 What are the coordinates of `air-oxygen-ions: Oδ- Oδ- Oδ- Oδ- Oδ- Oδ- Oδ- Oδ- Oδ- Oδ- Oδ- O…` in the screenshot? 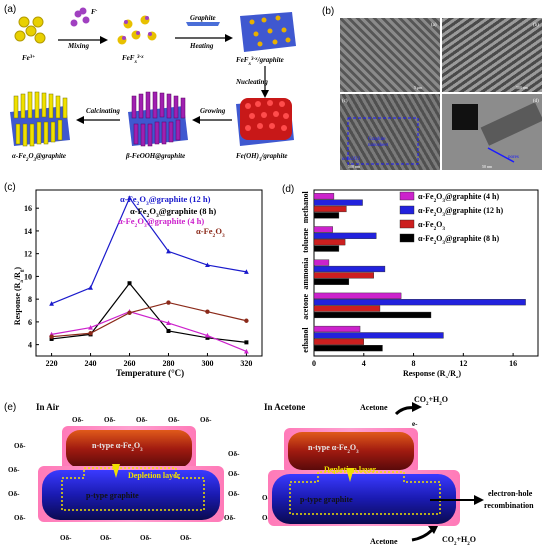 It's located at (124, 479).